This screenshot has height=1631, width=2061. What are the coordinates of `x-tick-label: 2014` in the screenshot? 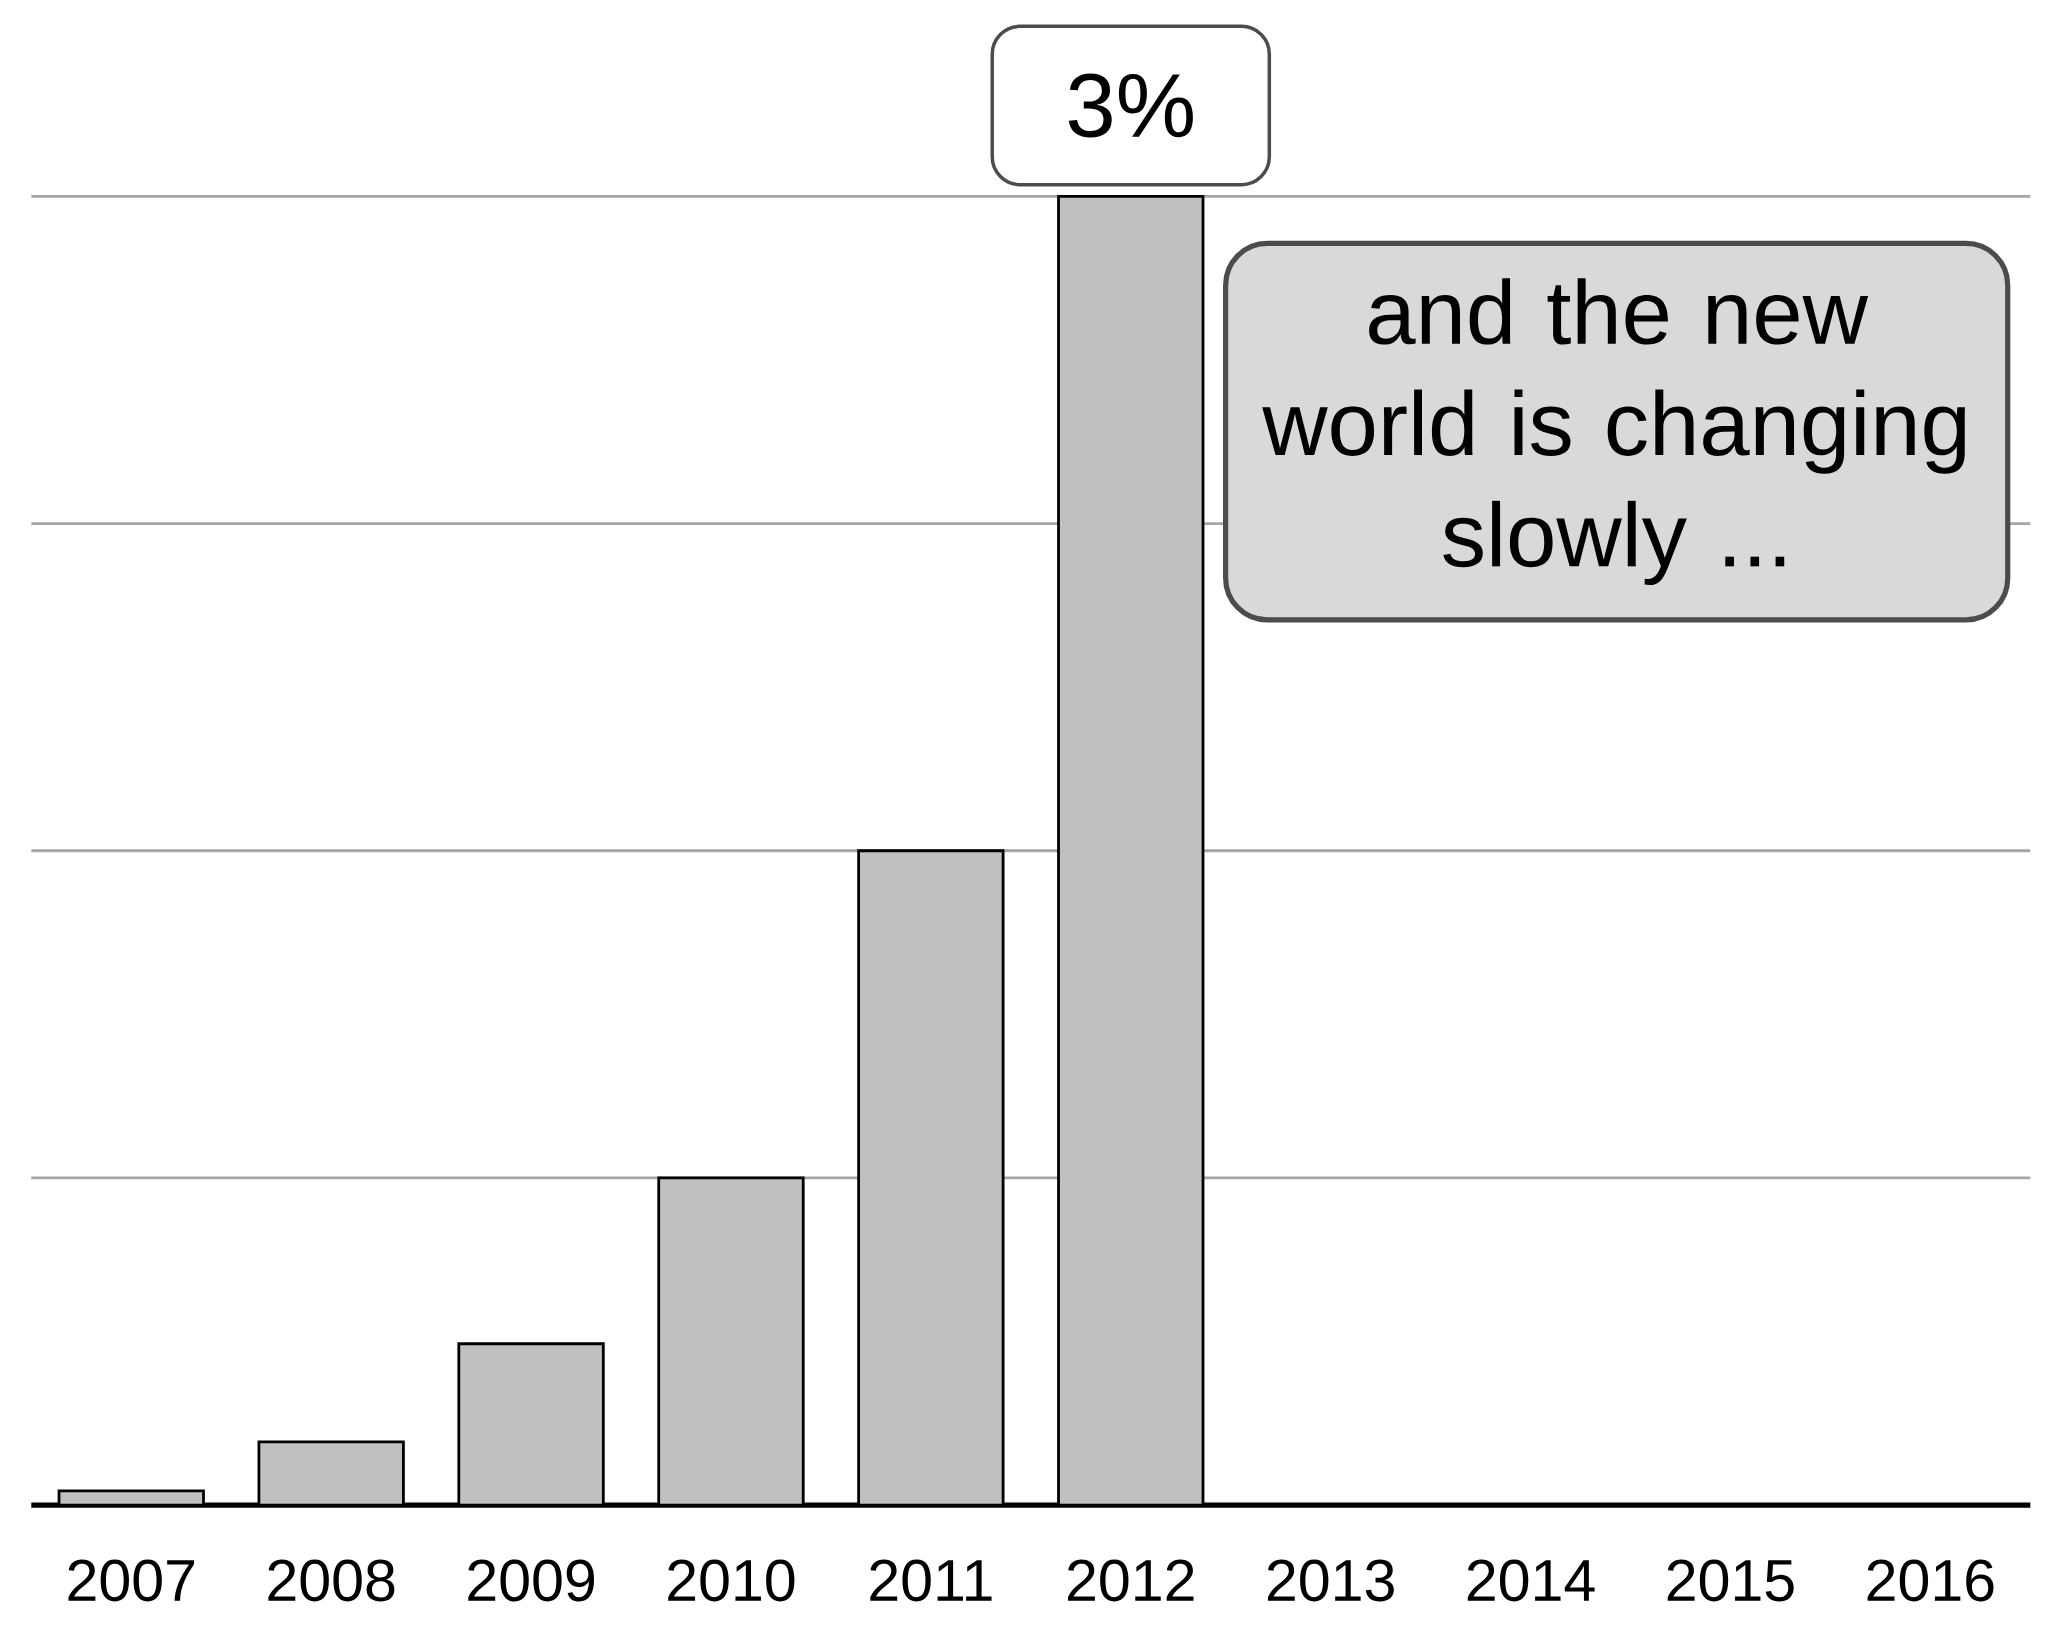 It's located at (1531, 1580).